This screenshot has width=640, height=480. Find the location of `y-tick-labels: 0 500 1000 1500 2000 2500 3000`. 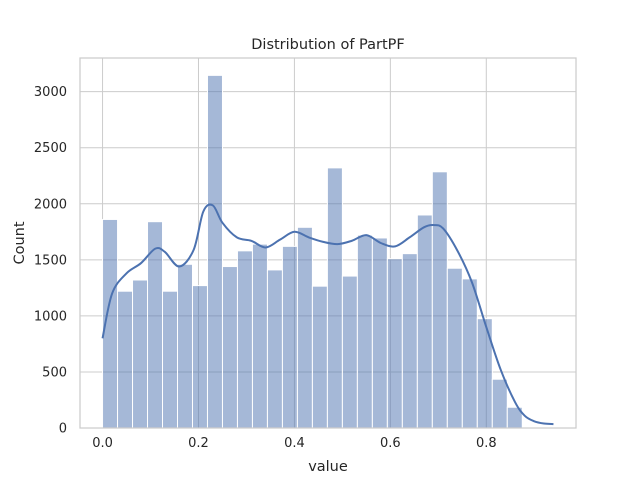

y-tick-labels: 0 500 1000 1500 2000 2500 3000 is located at coordinates (50, 260).